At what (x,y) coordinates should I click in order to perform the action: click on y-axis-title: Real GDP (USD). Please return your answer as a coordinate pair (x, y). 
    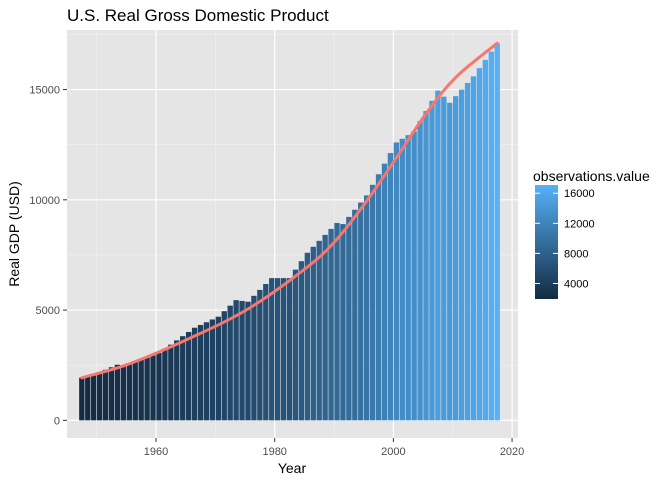
    Looking at the image, I should click on (14, 234).